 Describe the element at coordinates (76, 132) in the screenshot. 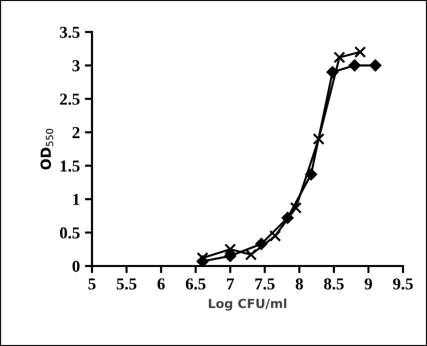

I see `y-tick-label: 2` at that location.